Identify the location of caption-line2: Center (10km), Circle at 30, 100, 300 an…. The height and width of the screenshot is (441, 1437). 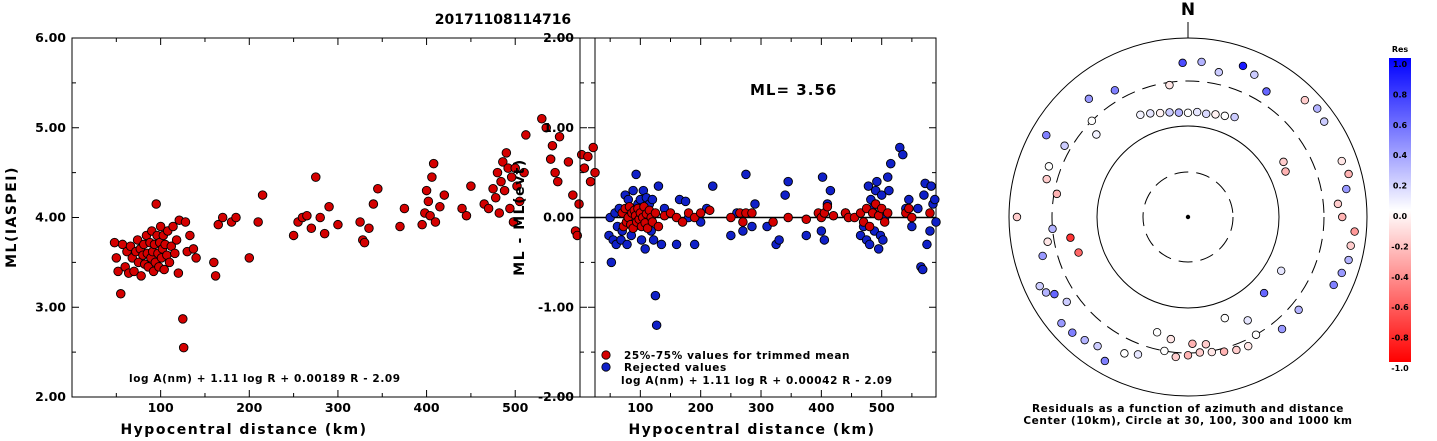
(1187, 421).